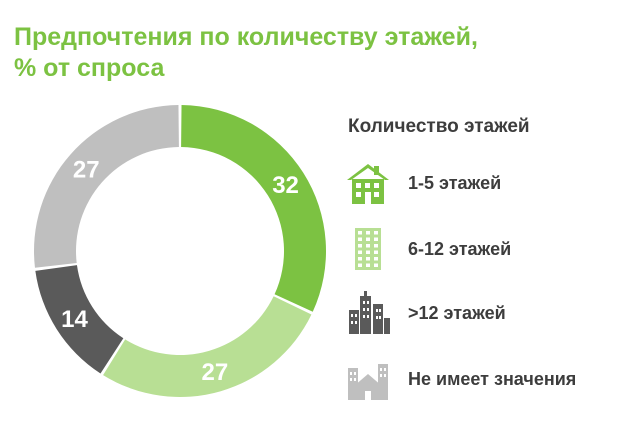  Describe the element at coordinates (368, 379) in the screenshot. I see `city-icon` at that location.